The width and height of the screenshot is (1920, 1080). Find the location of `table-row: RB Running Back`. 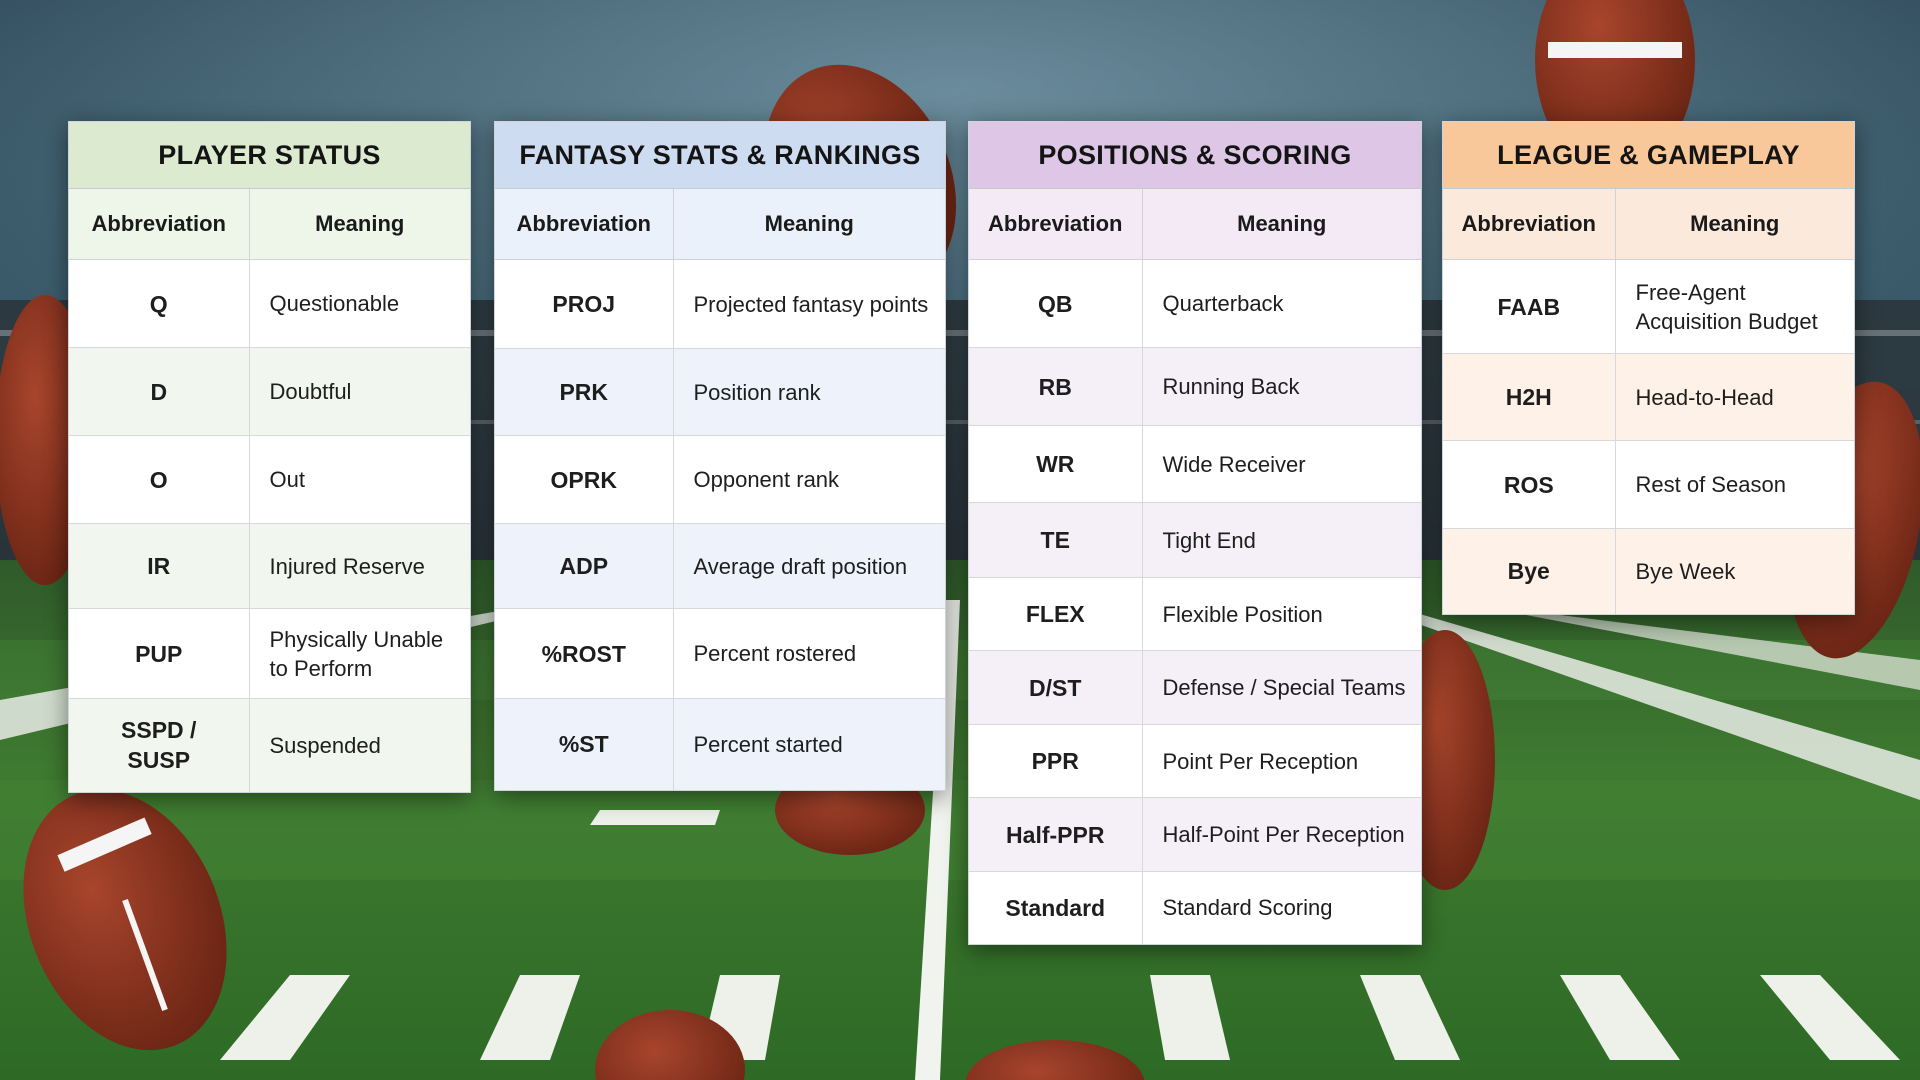

table-row: RB Running Back is located at coordinates (1195, 386).